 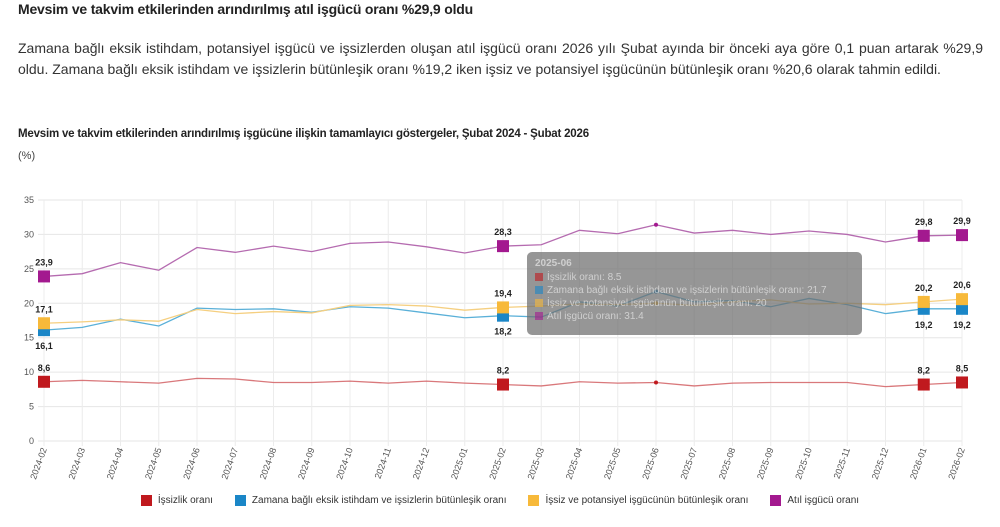 I want to click on y-tick-label: 30, so click(x=29, y=234).